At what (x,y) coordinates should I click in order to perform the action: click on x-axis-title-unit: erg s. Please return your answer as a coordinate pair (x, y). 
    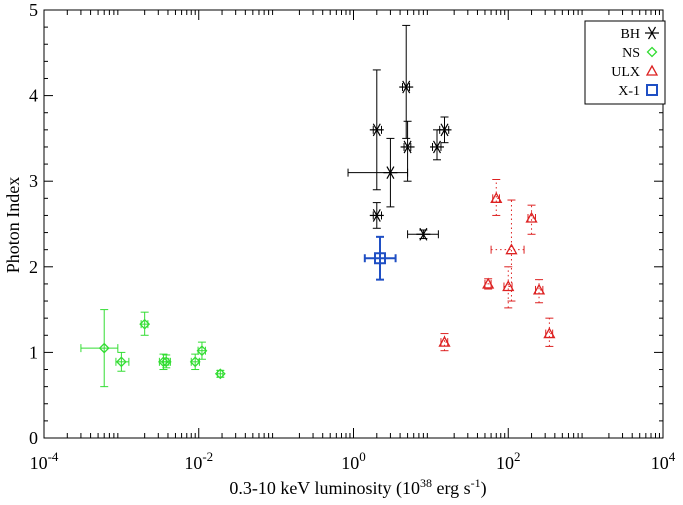
    Looking at the image, I should click on (451, 488).